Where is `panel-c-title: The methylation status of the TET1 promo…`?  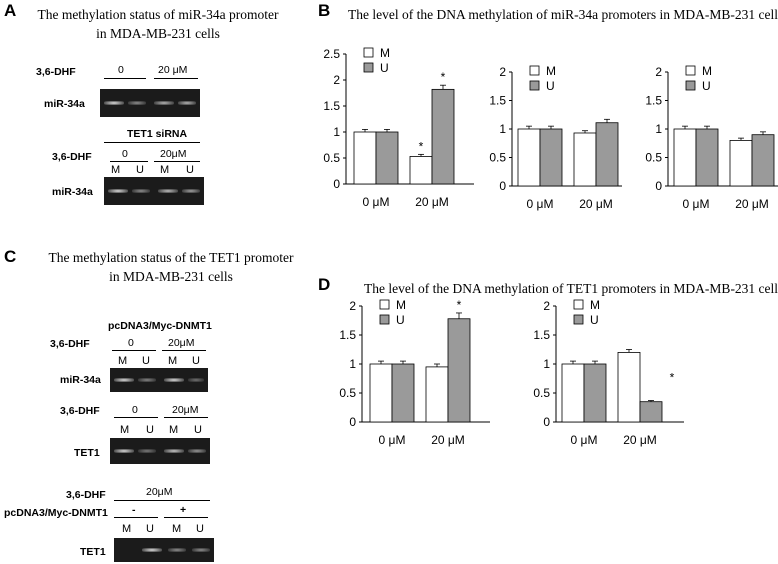 panel-c-title: The methylation status of the TET1 promo… is located at coordinates (171, 267).